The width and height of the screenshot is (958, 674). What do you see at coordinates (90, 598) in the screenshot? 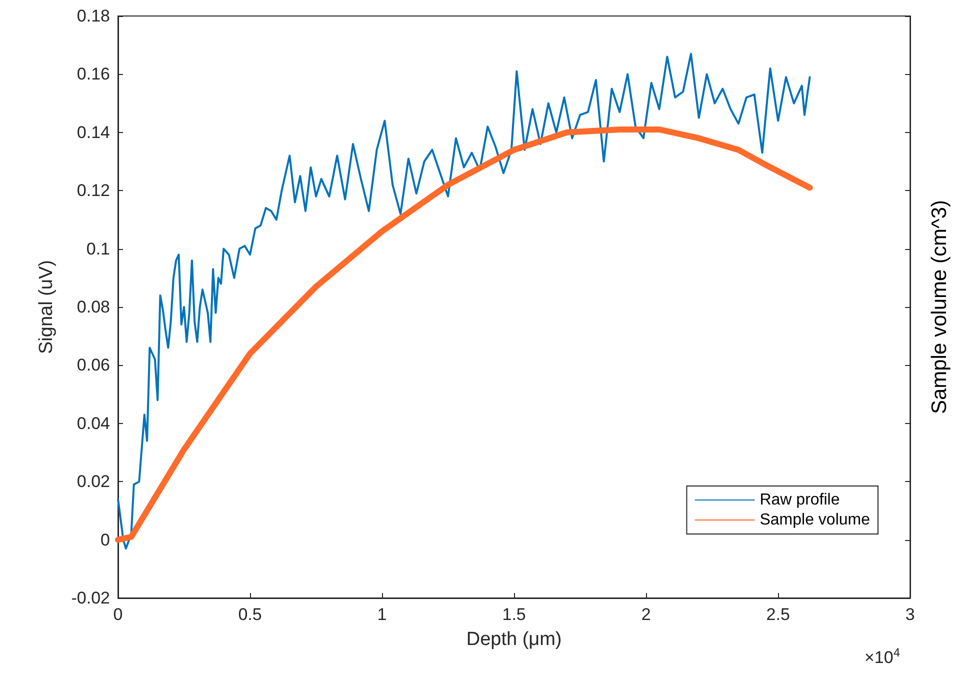
I see `y-tick-label: -0.02` at bounding box center [90, 598].